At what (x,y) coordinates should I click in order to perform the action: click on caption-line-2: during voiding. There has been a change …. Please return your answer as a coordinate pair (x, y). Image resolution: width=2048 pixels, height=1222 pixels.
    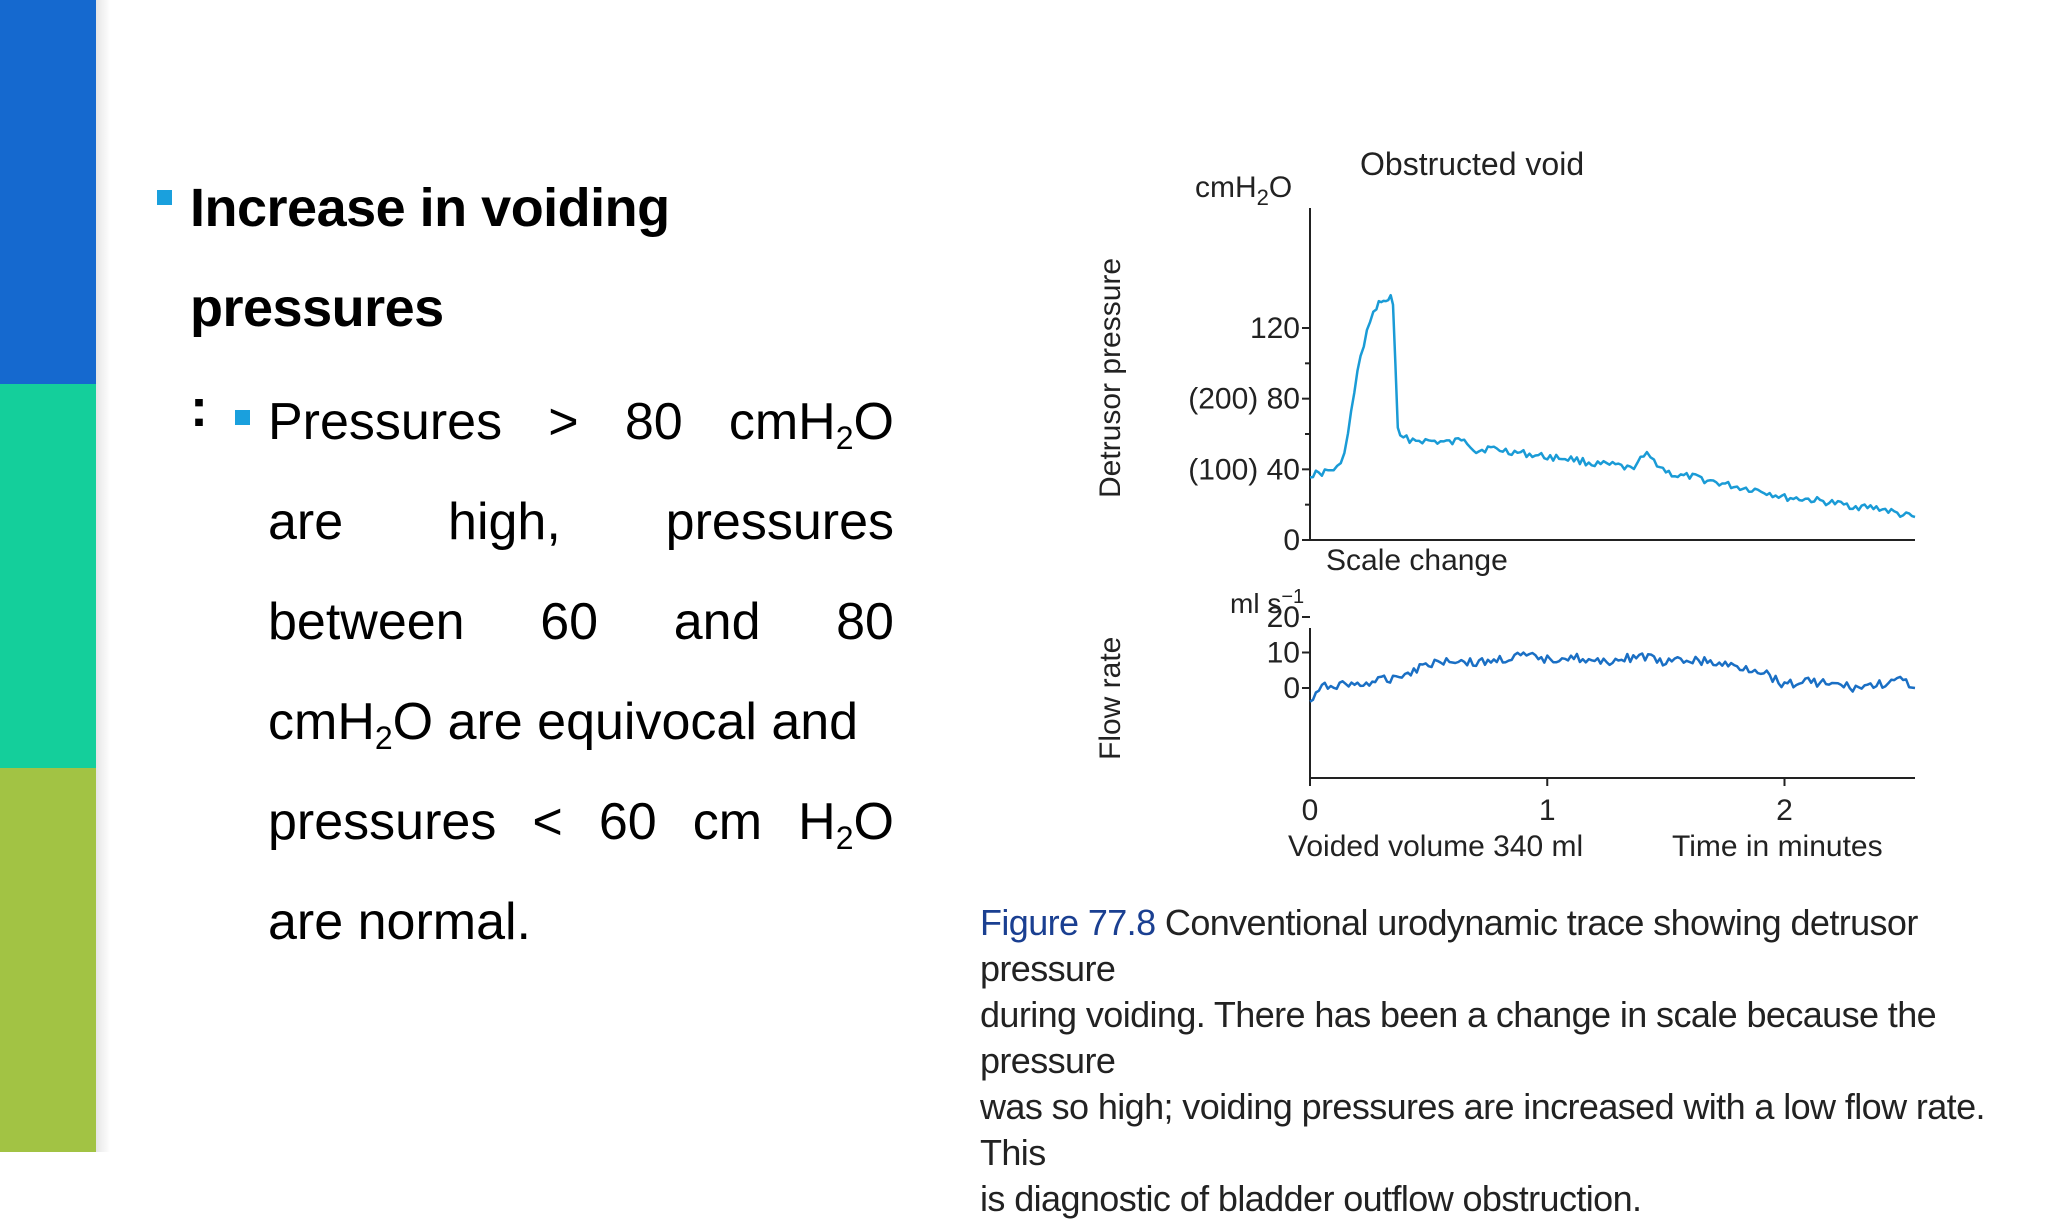
    Looking at the image, I should click on (1458, 1037).